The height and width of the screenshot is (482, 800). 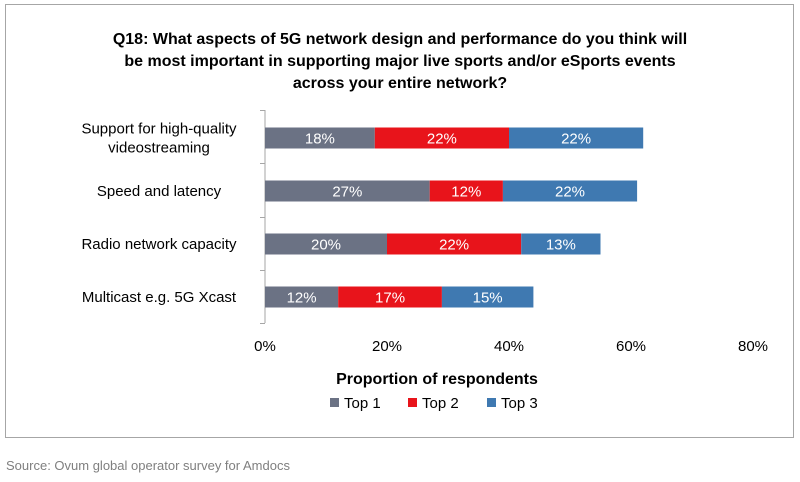 I want to click on data-label: 20%, so click(x=326, y=245).